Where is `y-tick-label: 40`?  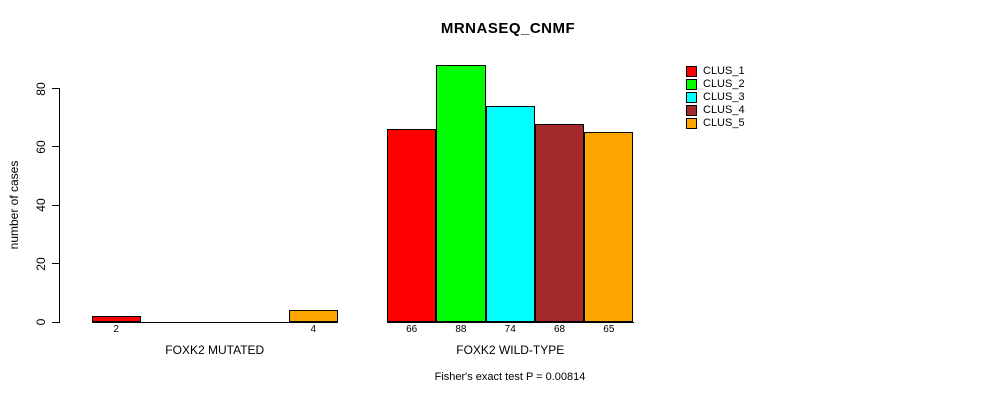
y-tick-label: 40 is located at coordinates (41, 205).